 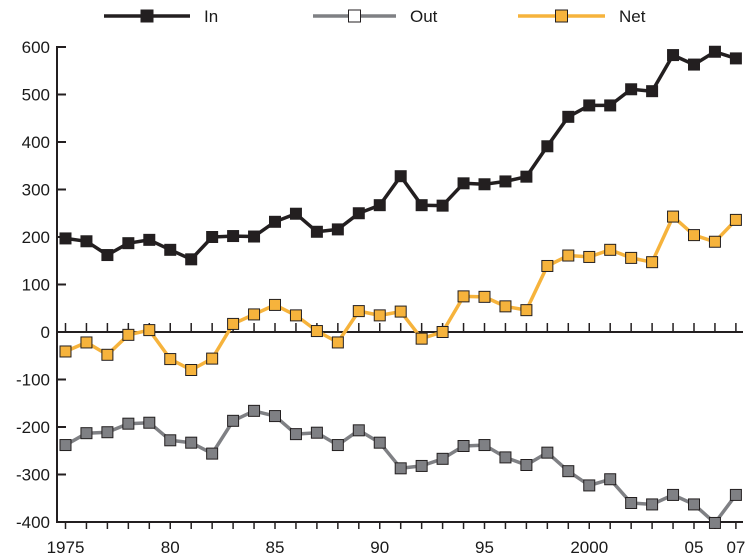 What do you see at coordinates (36, 47) in the screenshot?
I see `y-tick-label: 600` at bounding box center [36, 47].